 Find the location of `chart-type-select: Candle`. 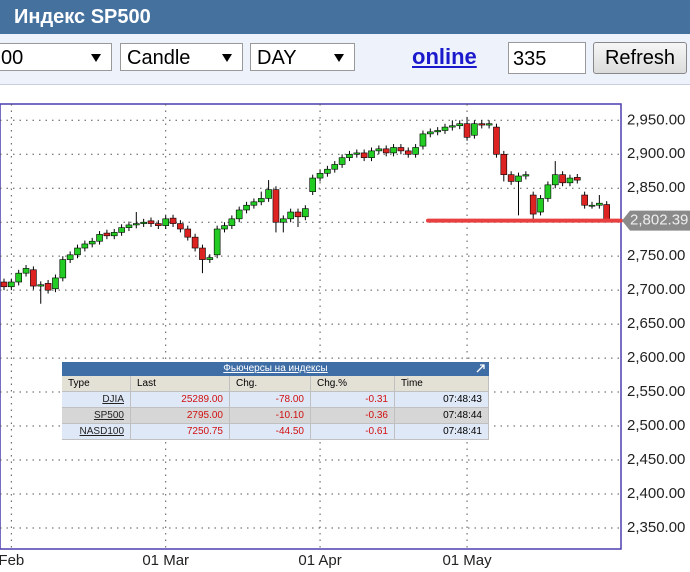

chart-type-select: Candle is located at coordinates (181, 57).